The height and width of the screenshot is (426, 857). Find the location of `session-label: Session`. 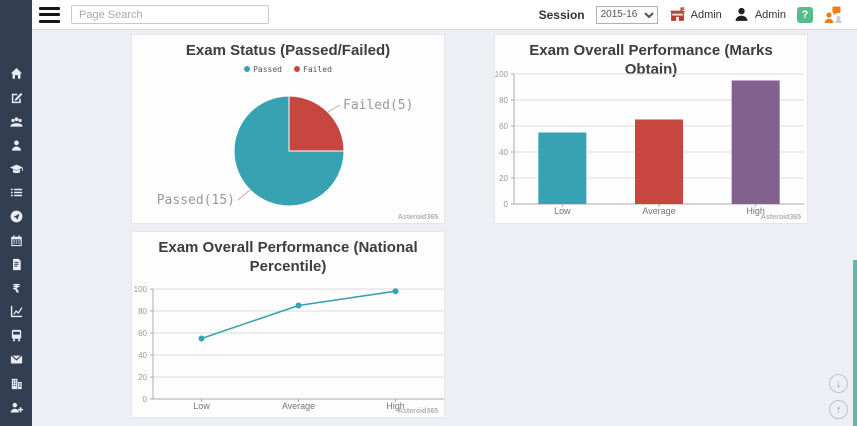

session-label: Session is located at coordinates (561, 14).